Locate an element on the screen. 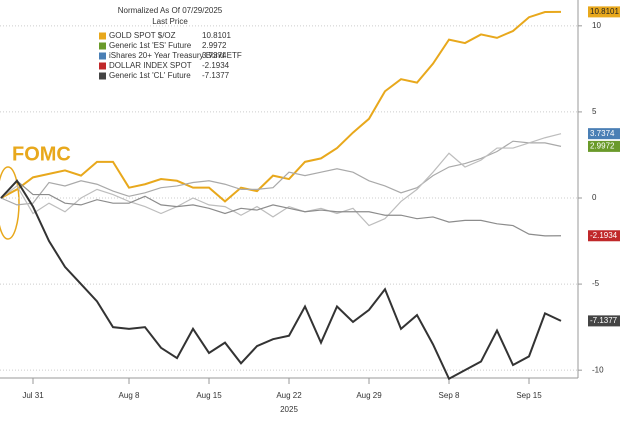 This screenshot has height=422, width=620. legend-label: iShares 20+ Year Treasury Bond ETF is located at coordinates (175, 55).